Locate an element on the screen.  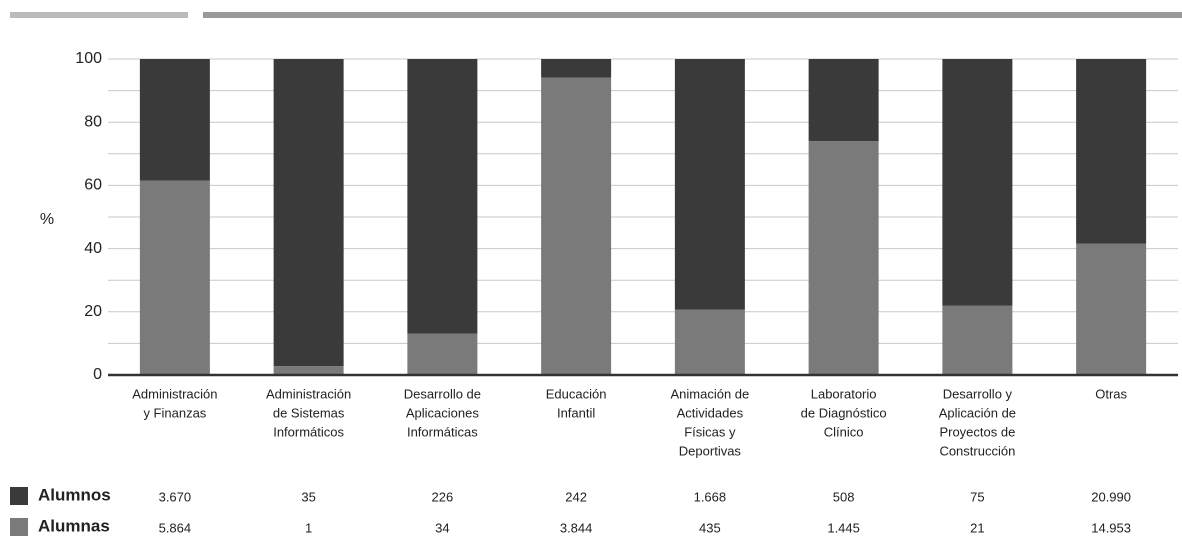
table-cell: 242 is located at coordinates (576, 496).